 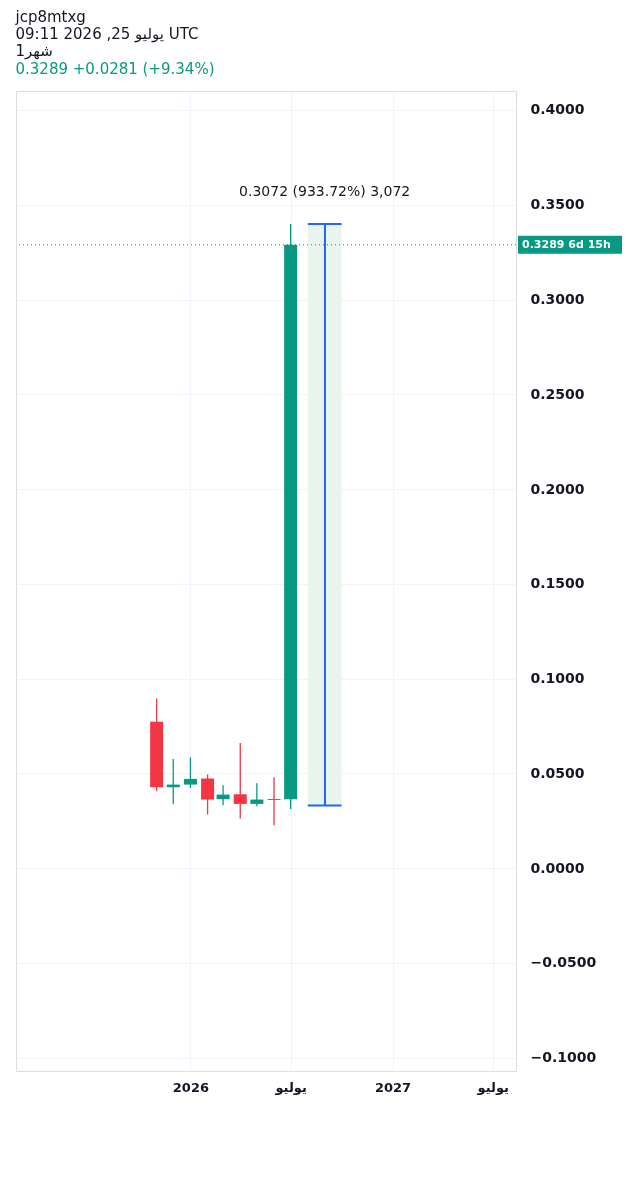 I want to click on y-tick-label: 0.0000, so click(x=557, y=867).